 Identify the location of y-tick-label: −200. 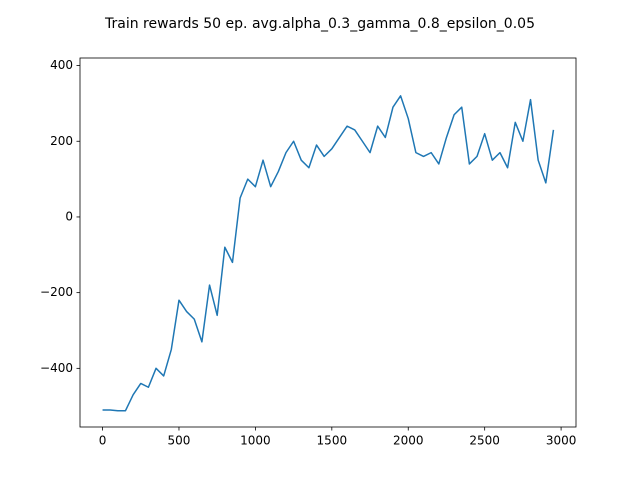
(56, 292).